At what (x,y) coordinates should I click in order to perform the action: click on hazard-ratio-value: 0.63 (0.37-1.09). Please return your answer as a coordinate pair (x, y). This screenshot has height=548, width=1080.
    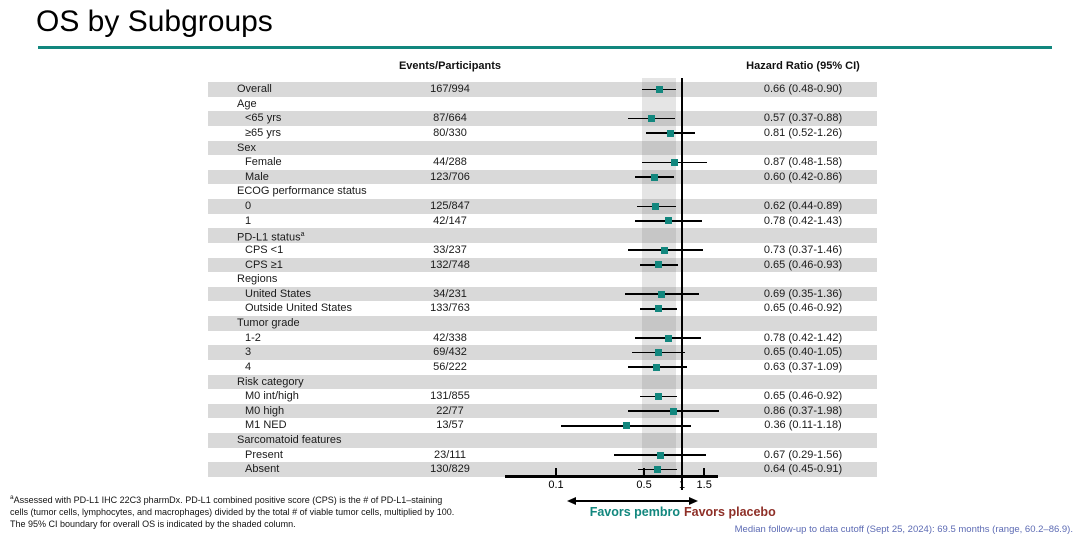
    Looking at the image, I should click on (803, 366).